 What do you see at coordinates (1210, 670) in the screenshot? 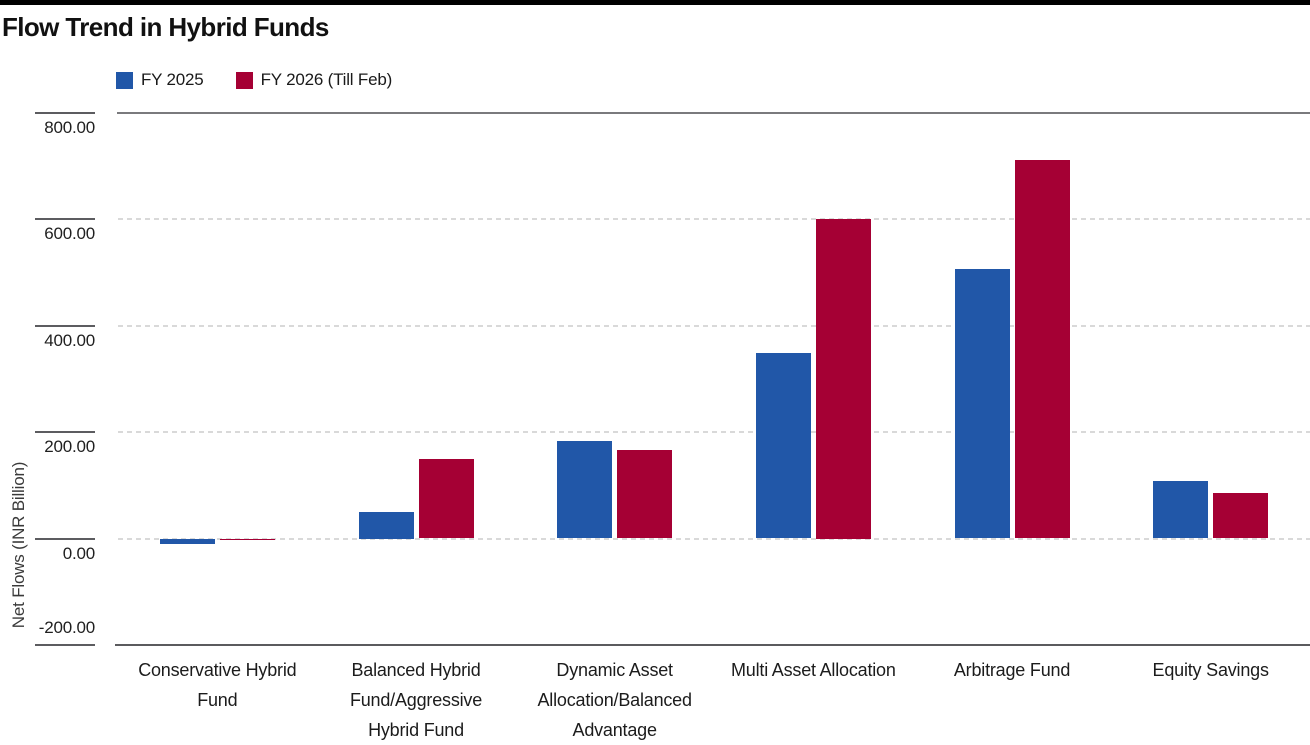
I see `x-category-label: Equity Savings` at bounding box center [1210, 670].